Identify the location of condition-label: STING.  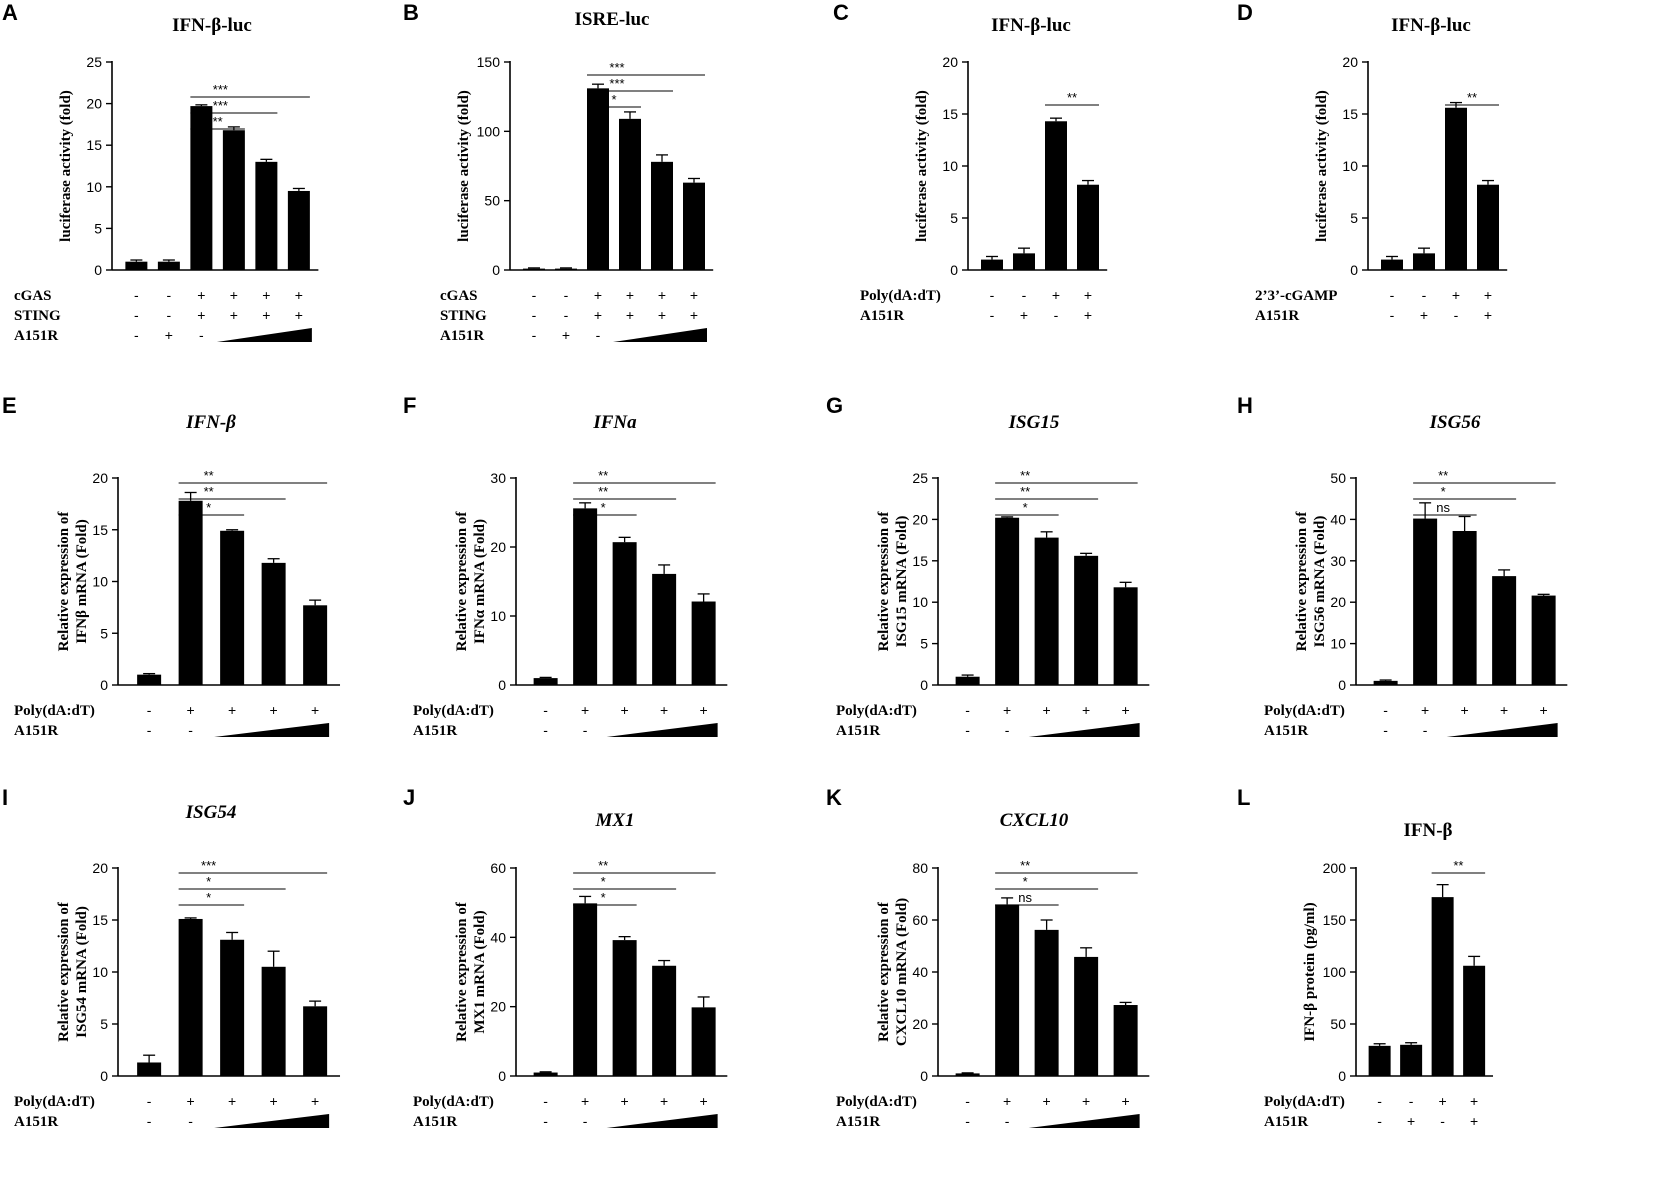
(37, 316).